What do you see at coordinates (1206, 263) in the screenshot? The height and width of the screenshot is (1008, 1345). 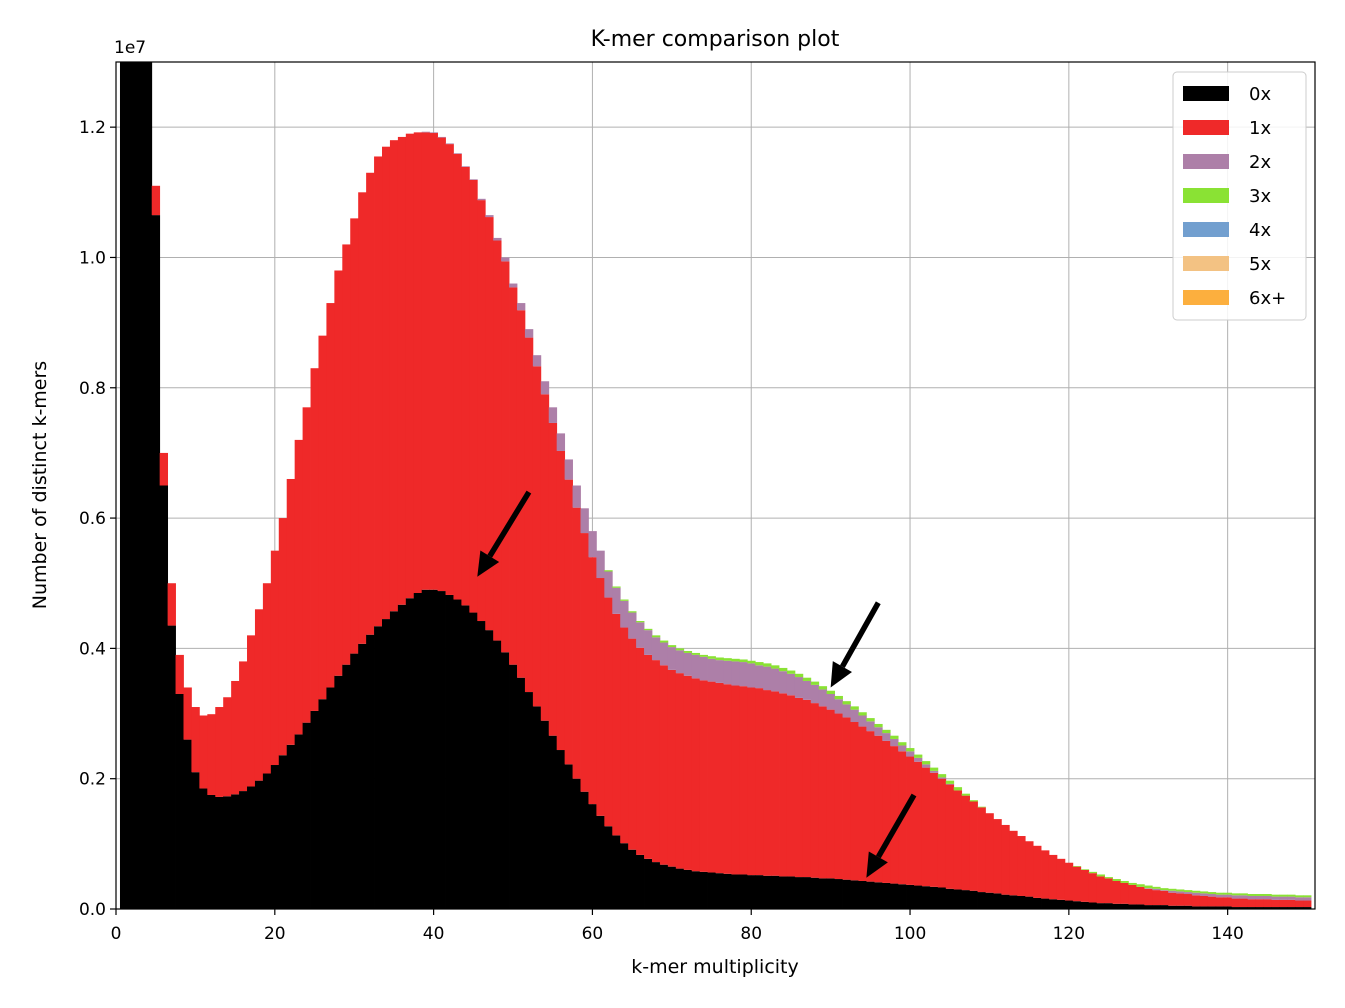 I see `legend-swatch-5x` at bounding box center [1206, 263].